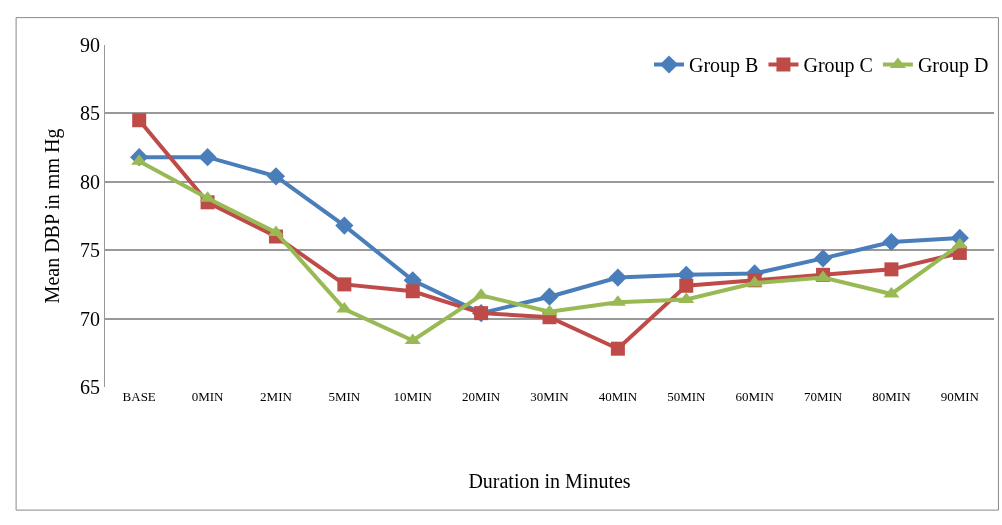  What do you see at coordinates (823, 396) in the screenshot?
I see `x-tick-label: 70MIN` at bounding box center [823, 396].